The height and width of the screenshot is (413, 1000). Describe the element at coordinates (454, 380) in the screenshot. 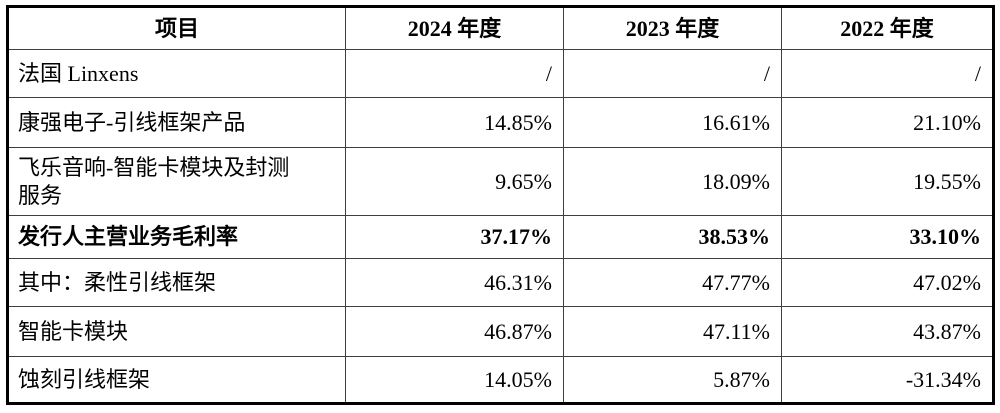

I see `value-2024: 14.05%` at that location.